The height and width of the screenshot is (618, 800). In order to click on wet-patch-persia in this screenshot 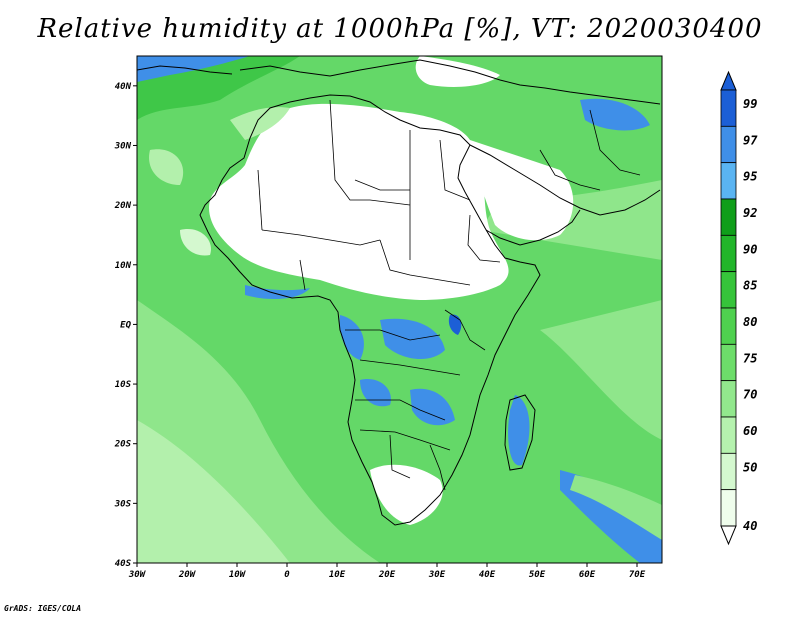, I will do `click(615, 114)`.